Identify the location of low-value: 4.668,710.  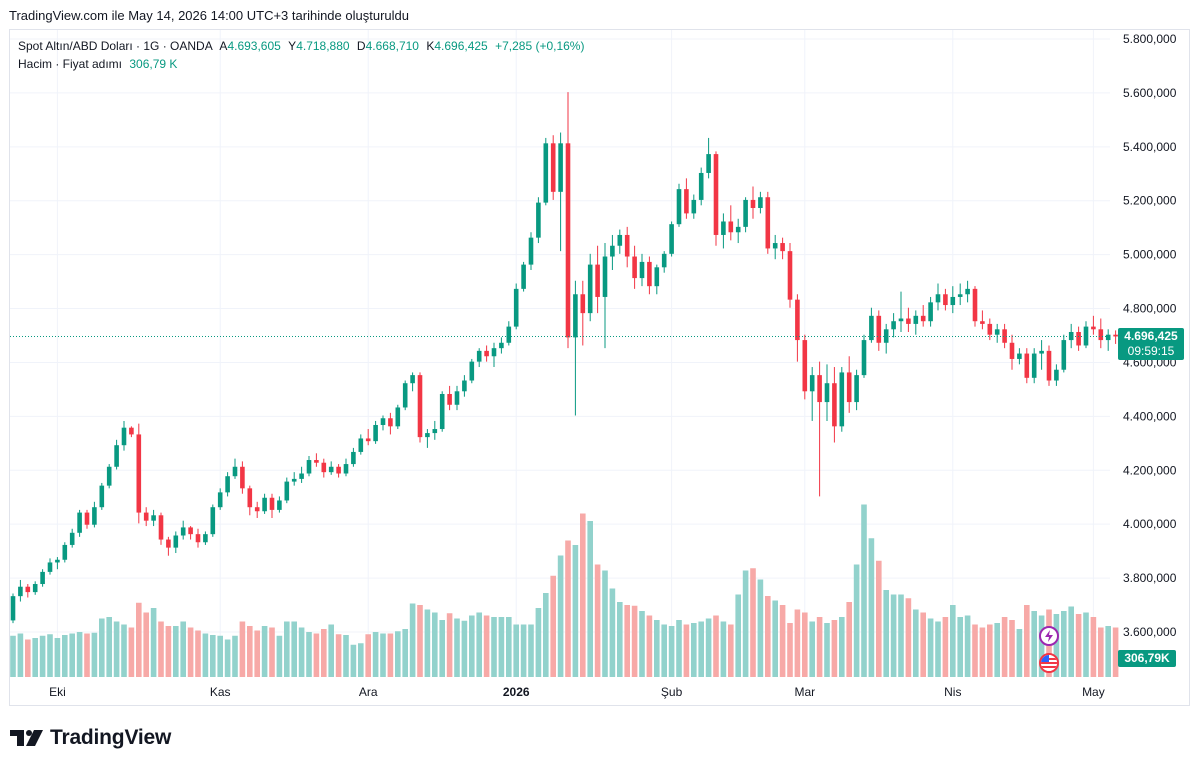
(392, 46).